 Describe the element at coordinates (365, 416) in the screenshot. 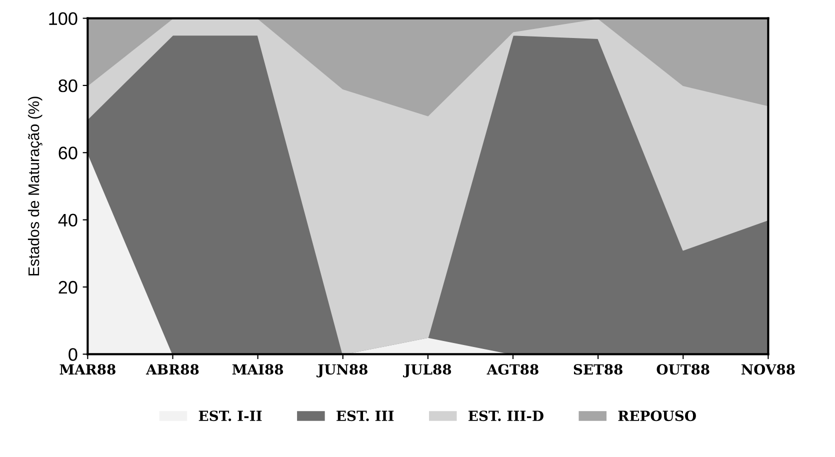

I see `legend-label: EST. III` at that location.